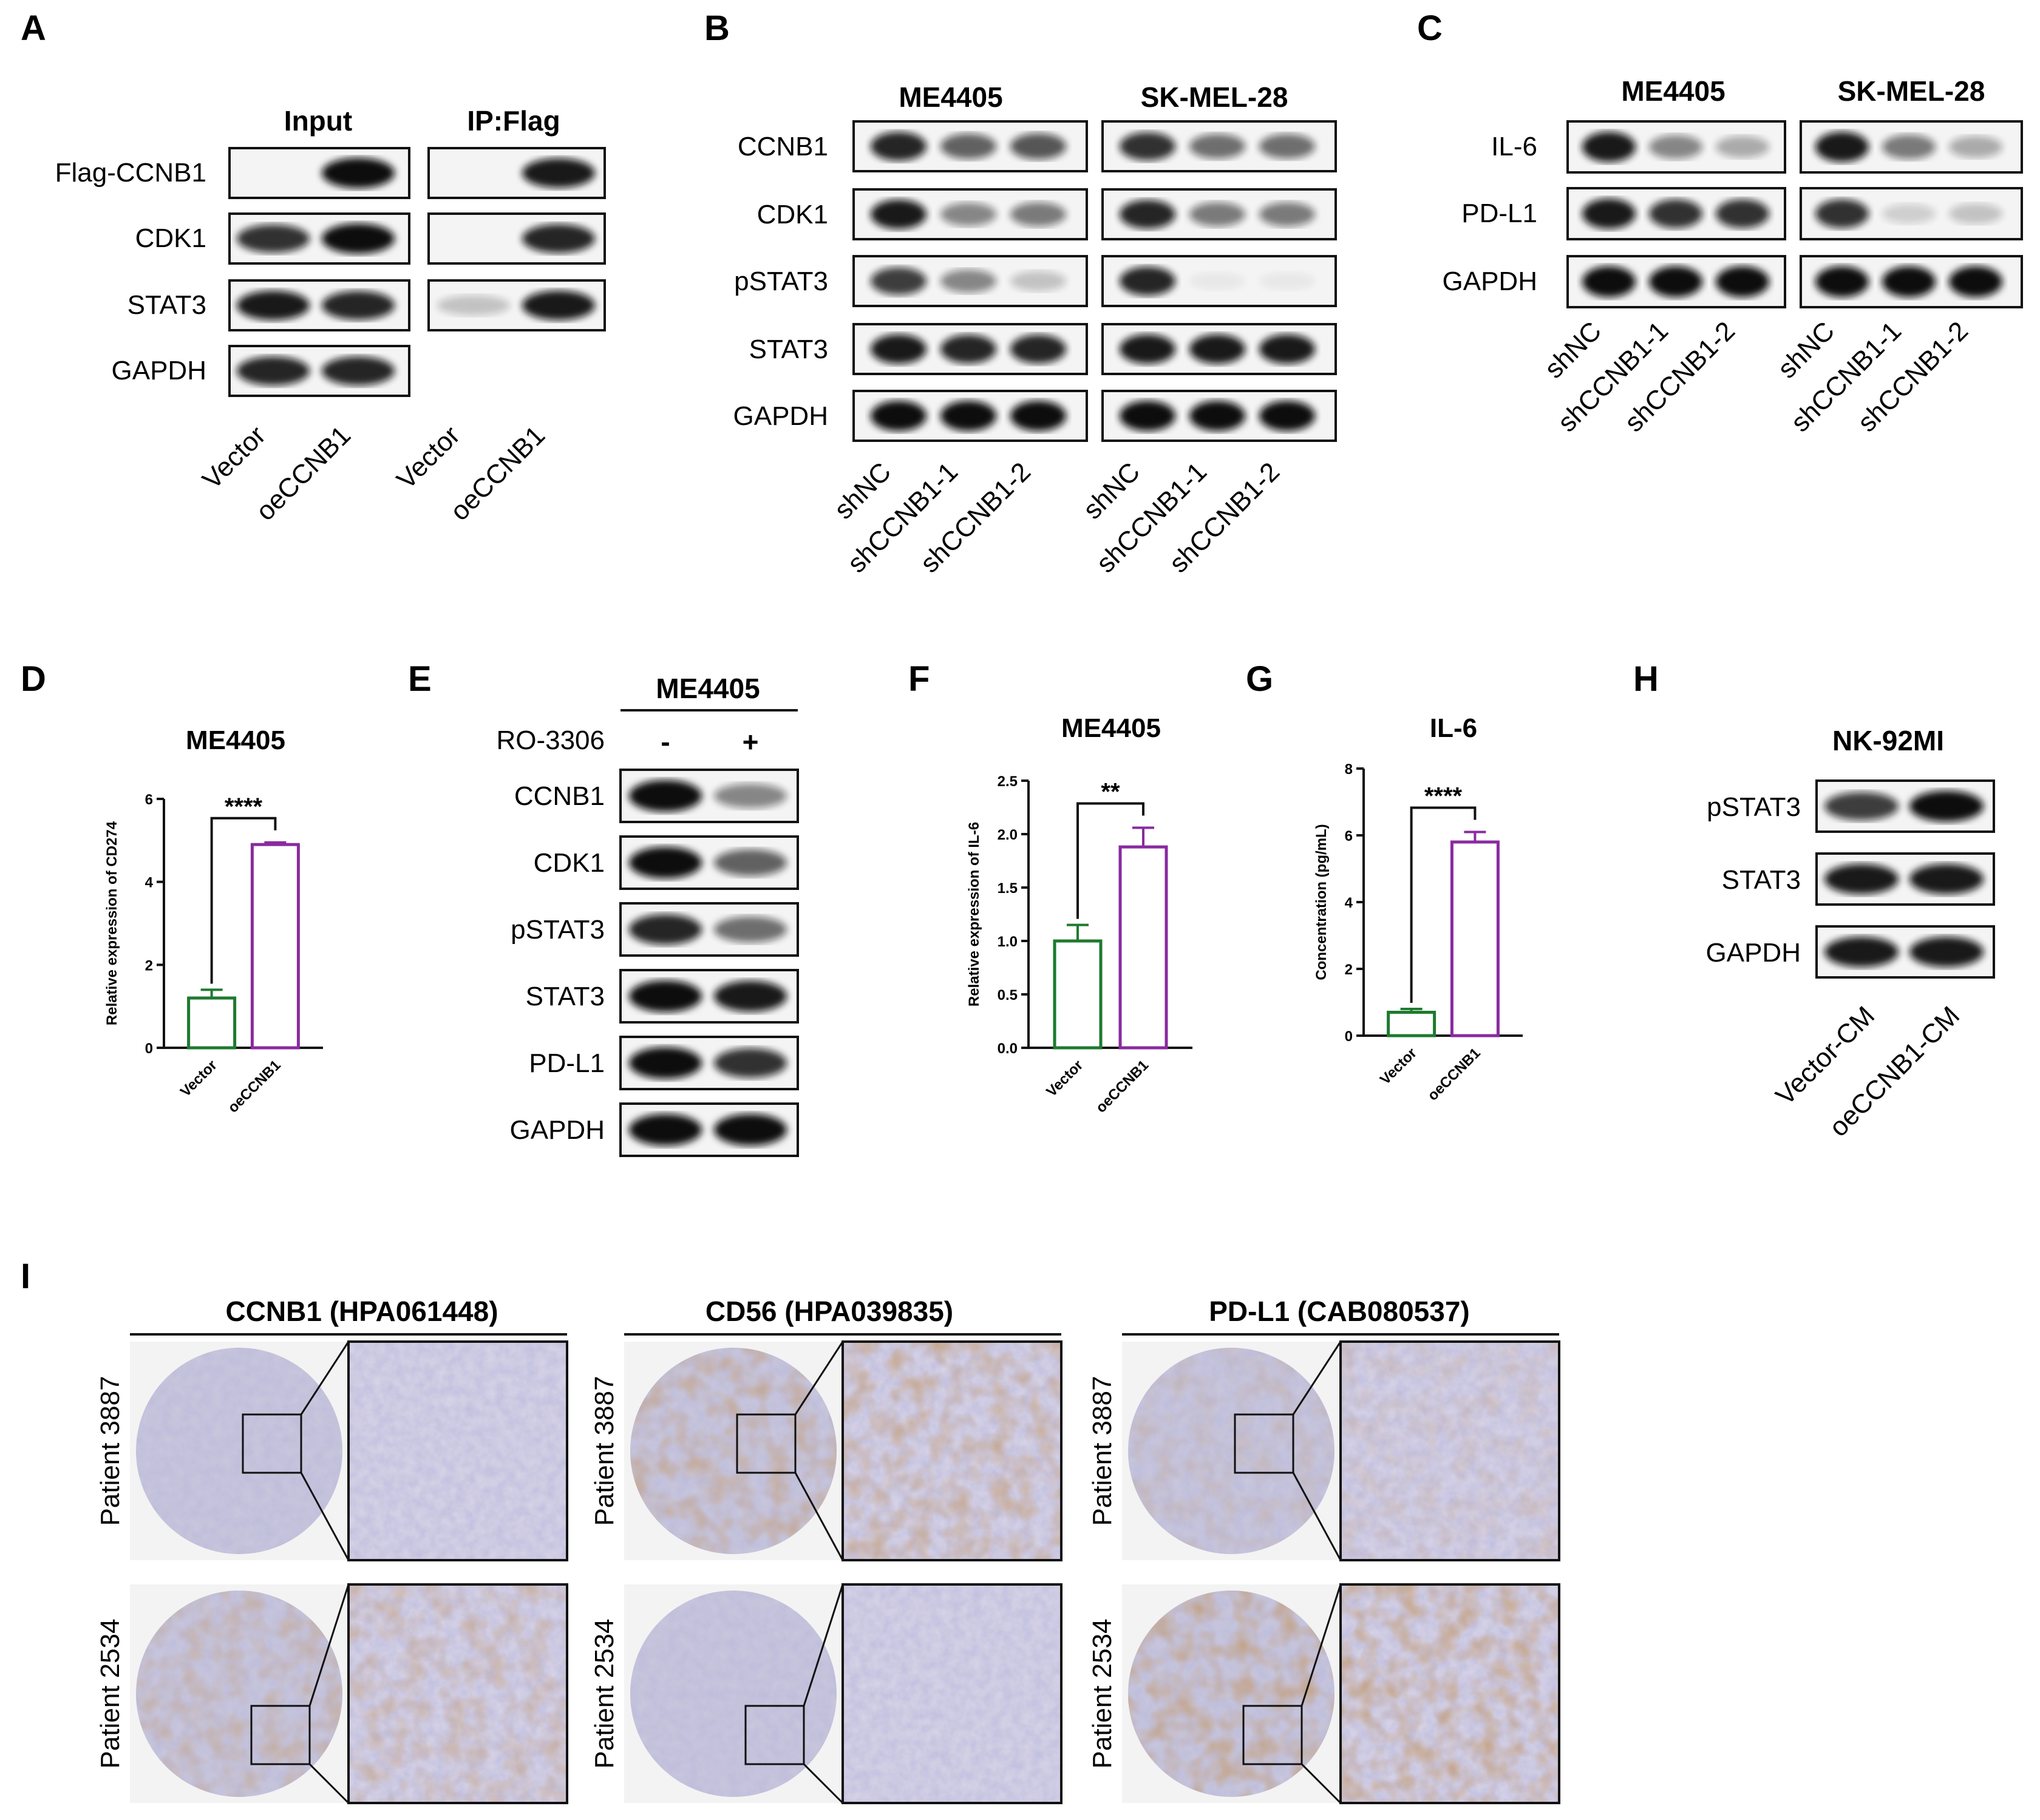  What do you see at coordinates (244, 806) in the screenshot?
I see `significance-label: ****` at bounding box center [244, 806].